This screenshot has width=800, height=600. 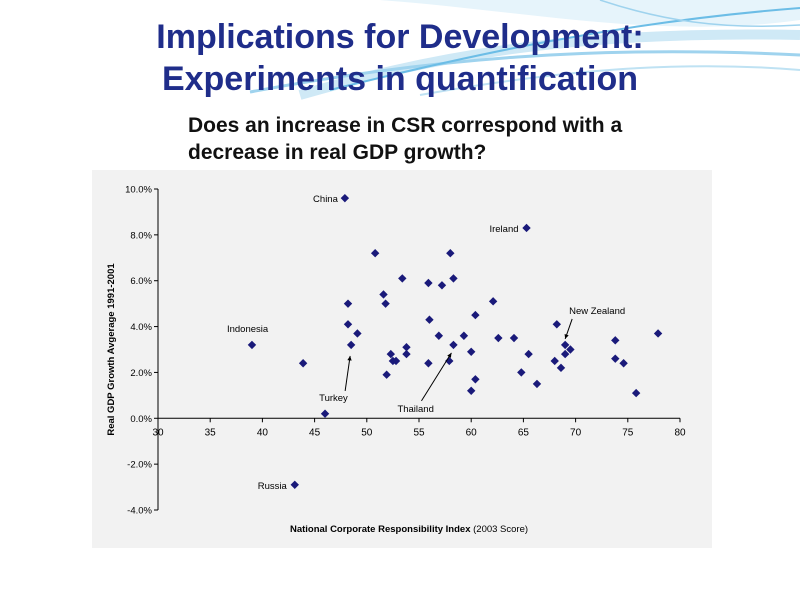 I want to click on x-tick-label: 80, so click(x=680, y=432).